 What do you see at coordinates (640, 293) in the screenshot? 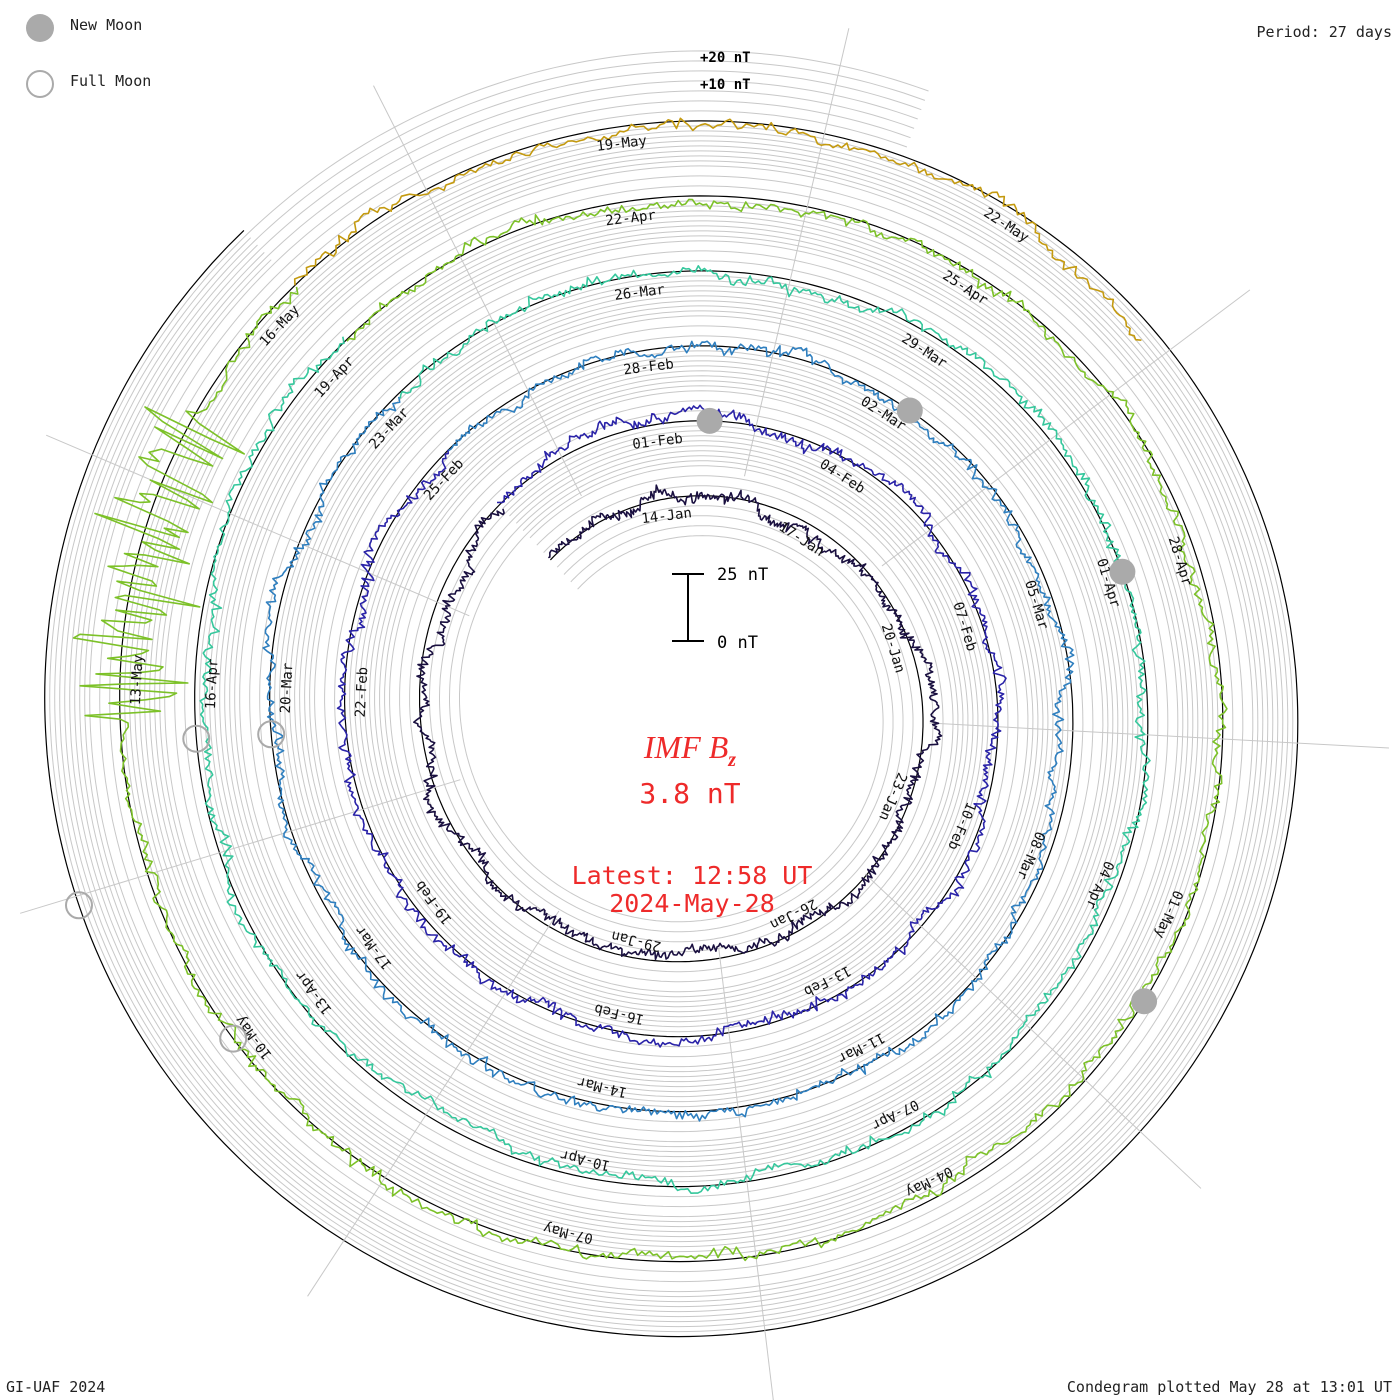
I see `date-label: 26-Mar` at bounding box center [640, 293].